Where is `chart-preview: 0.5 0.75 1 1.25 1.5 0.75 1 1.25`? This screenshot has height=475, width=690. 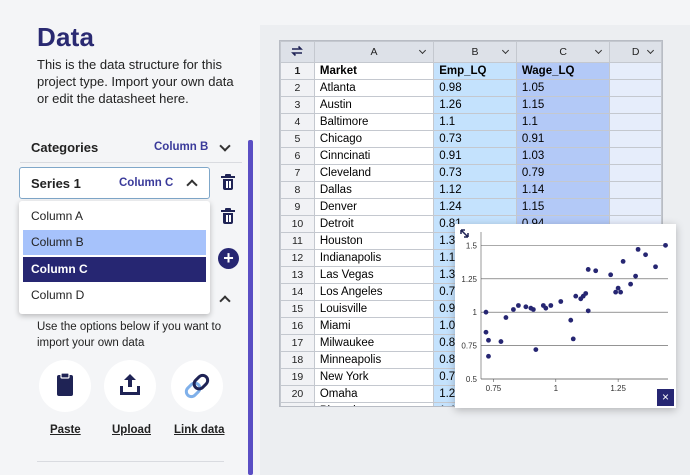 chart-preview: 0.5 0.75 1 1.25 1.5 0.75 1 1.25 is located at coordinates (565, 316).